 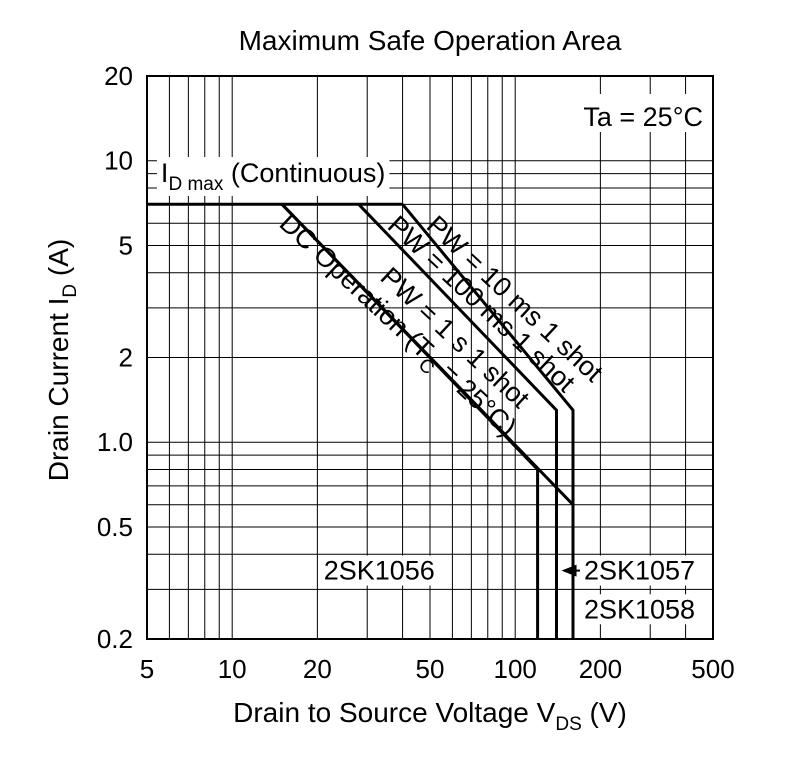 I want to click on chart-title: Maximum Safe Operation Area, so click(x=430, y=40).